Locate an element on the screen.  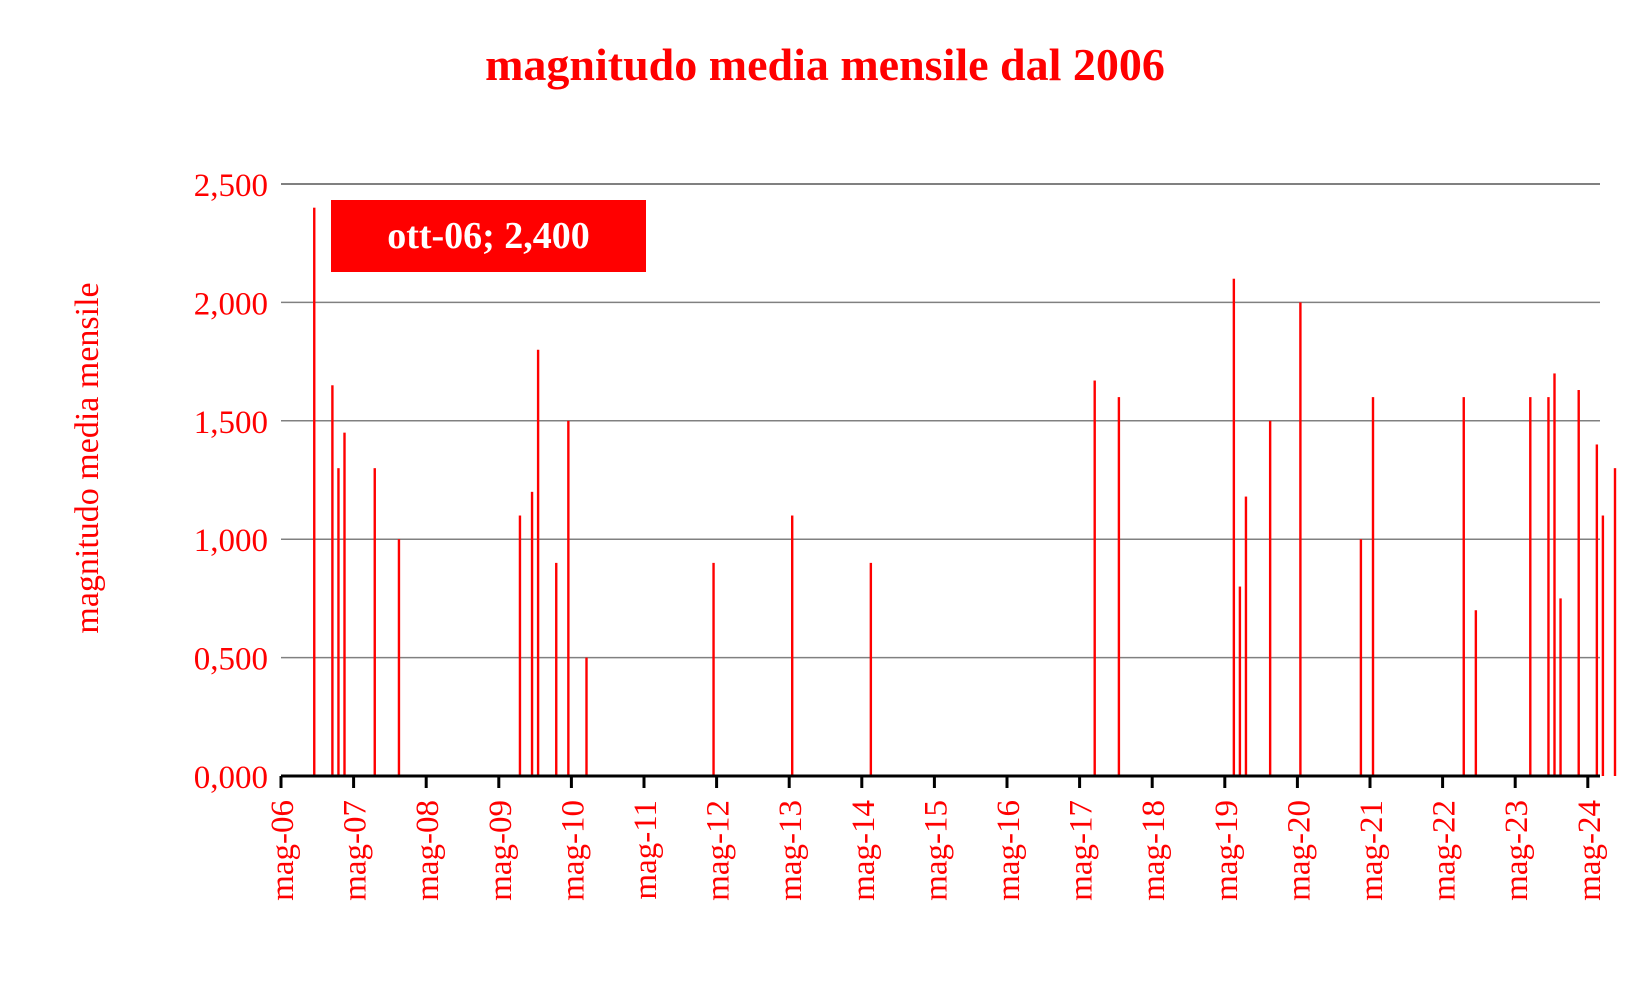
x-tick-label: mag-19 is located at coordinates (1227, 850).